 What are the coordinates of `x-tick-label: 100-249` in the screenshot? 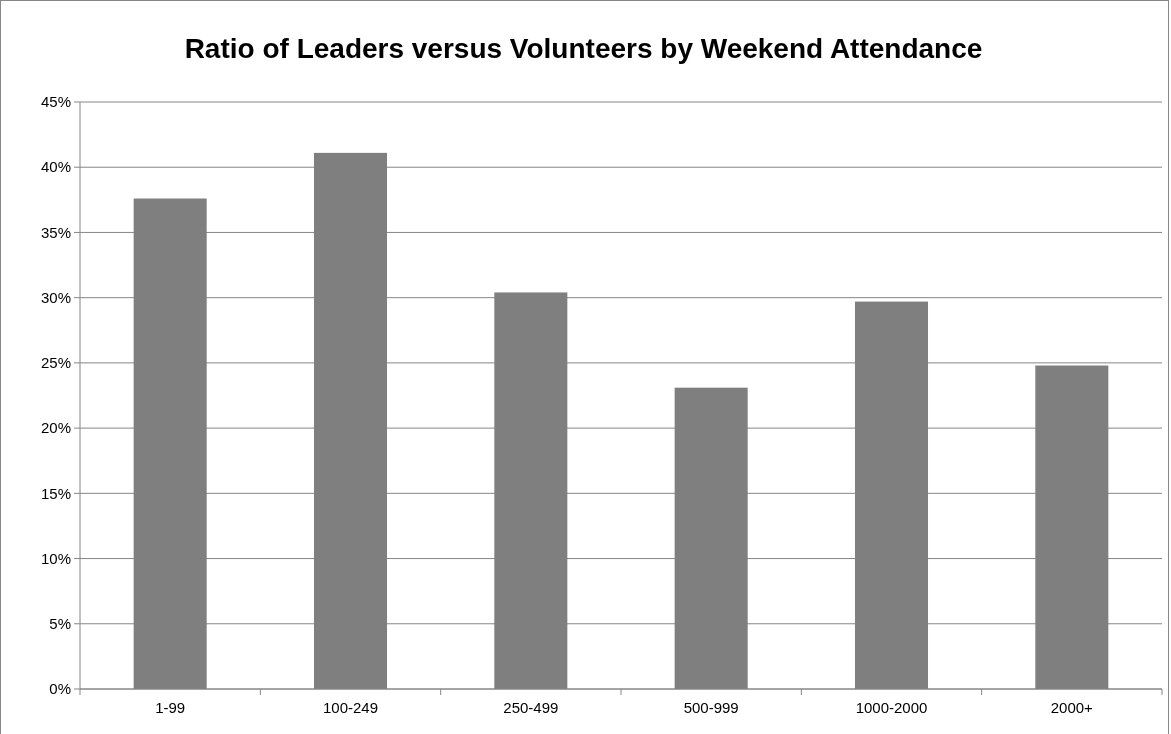 It's located at (350, 707).